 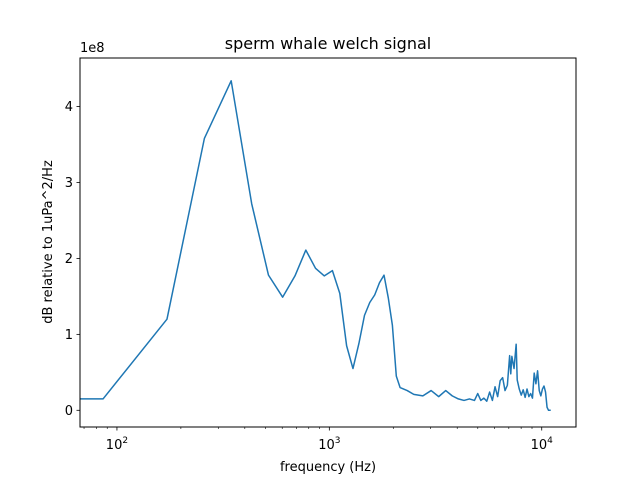 I want to click on y-tick-label: 1, so click(x=69, y=335).